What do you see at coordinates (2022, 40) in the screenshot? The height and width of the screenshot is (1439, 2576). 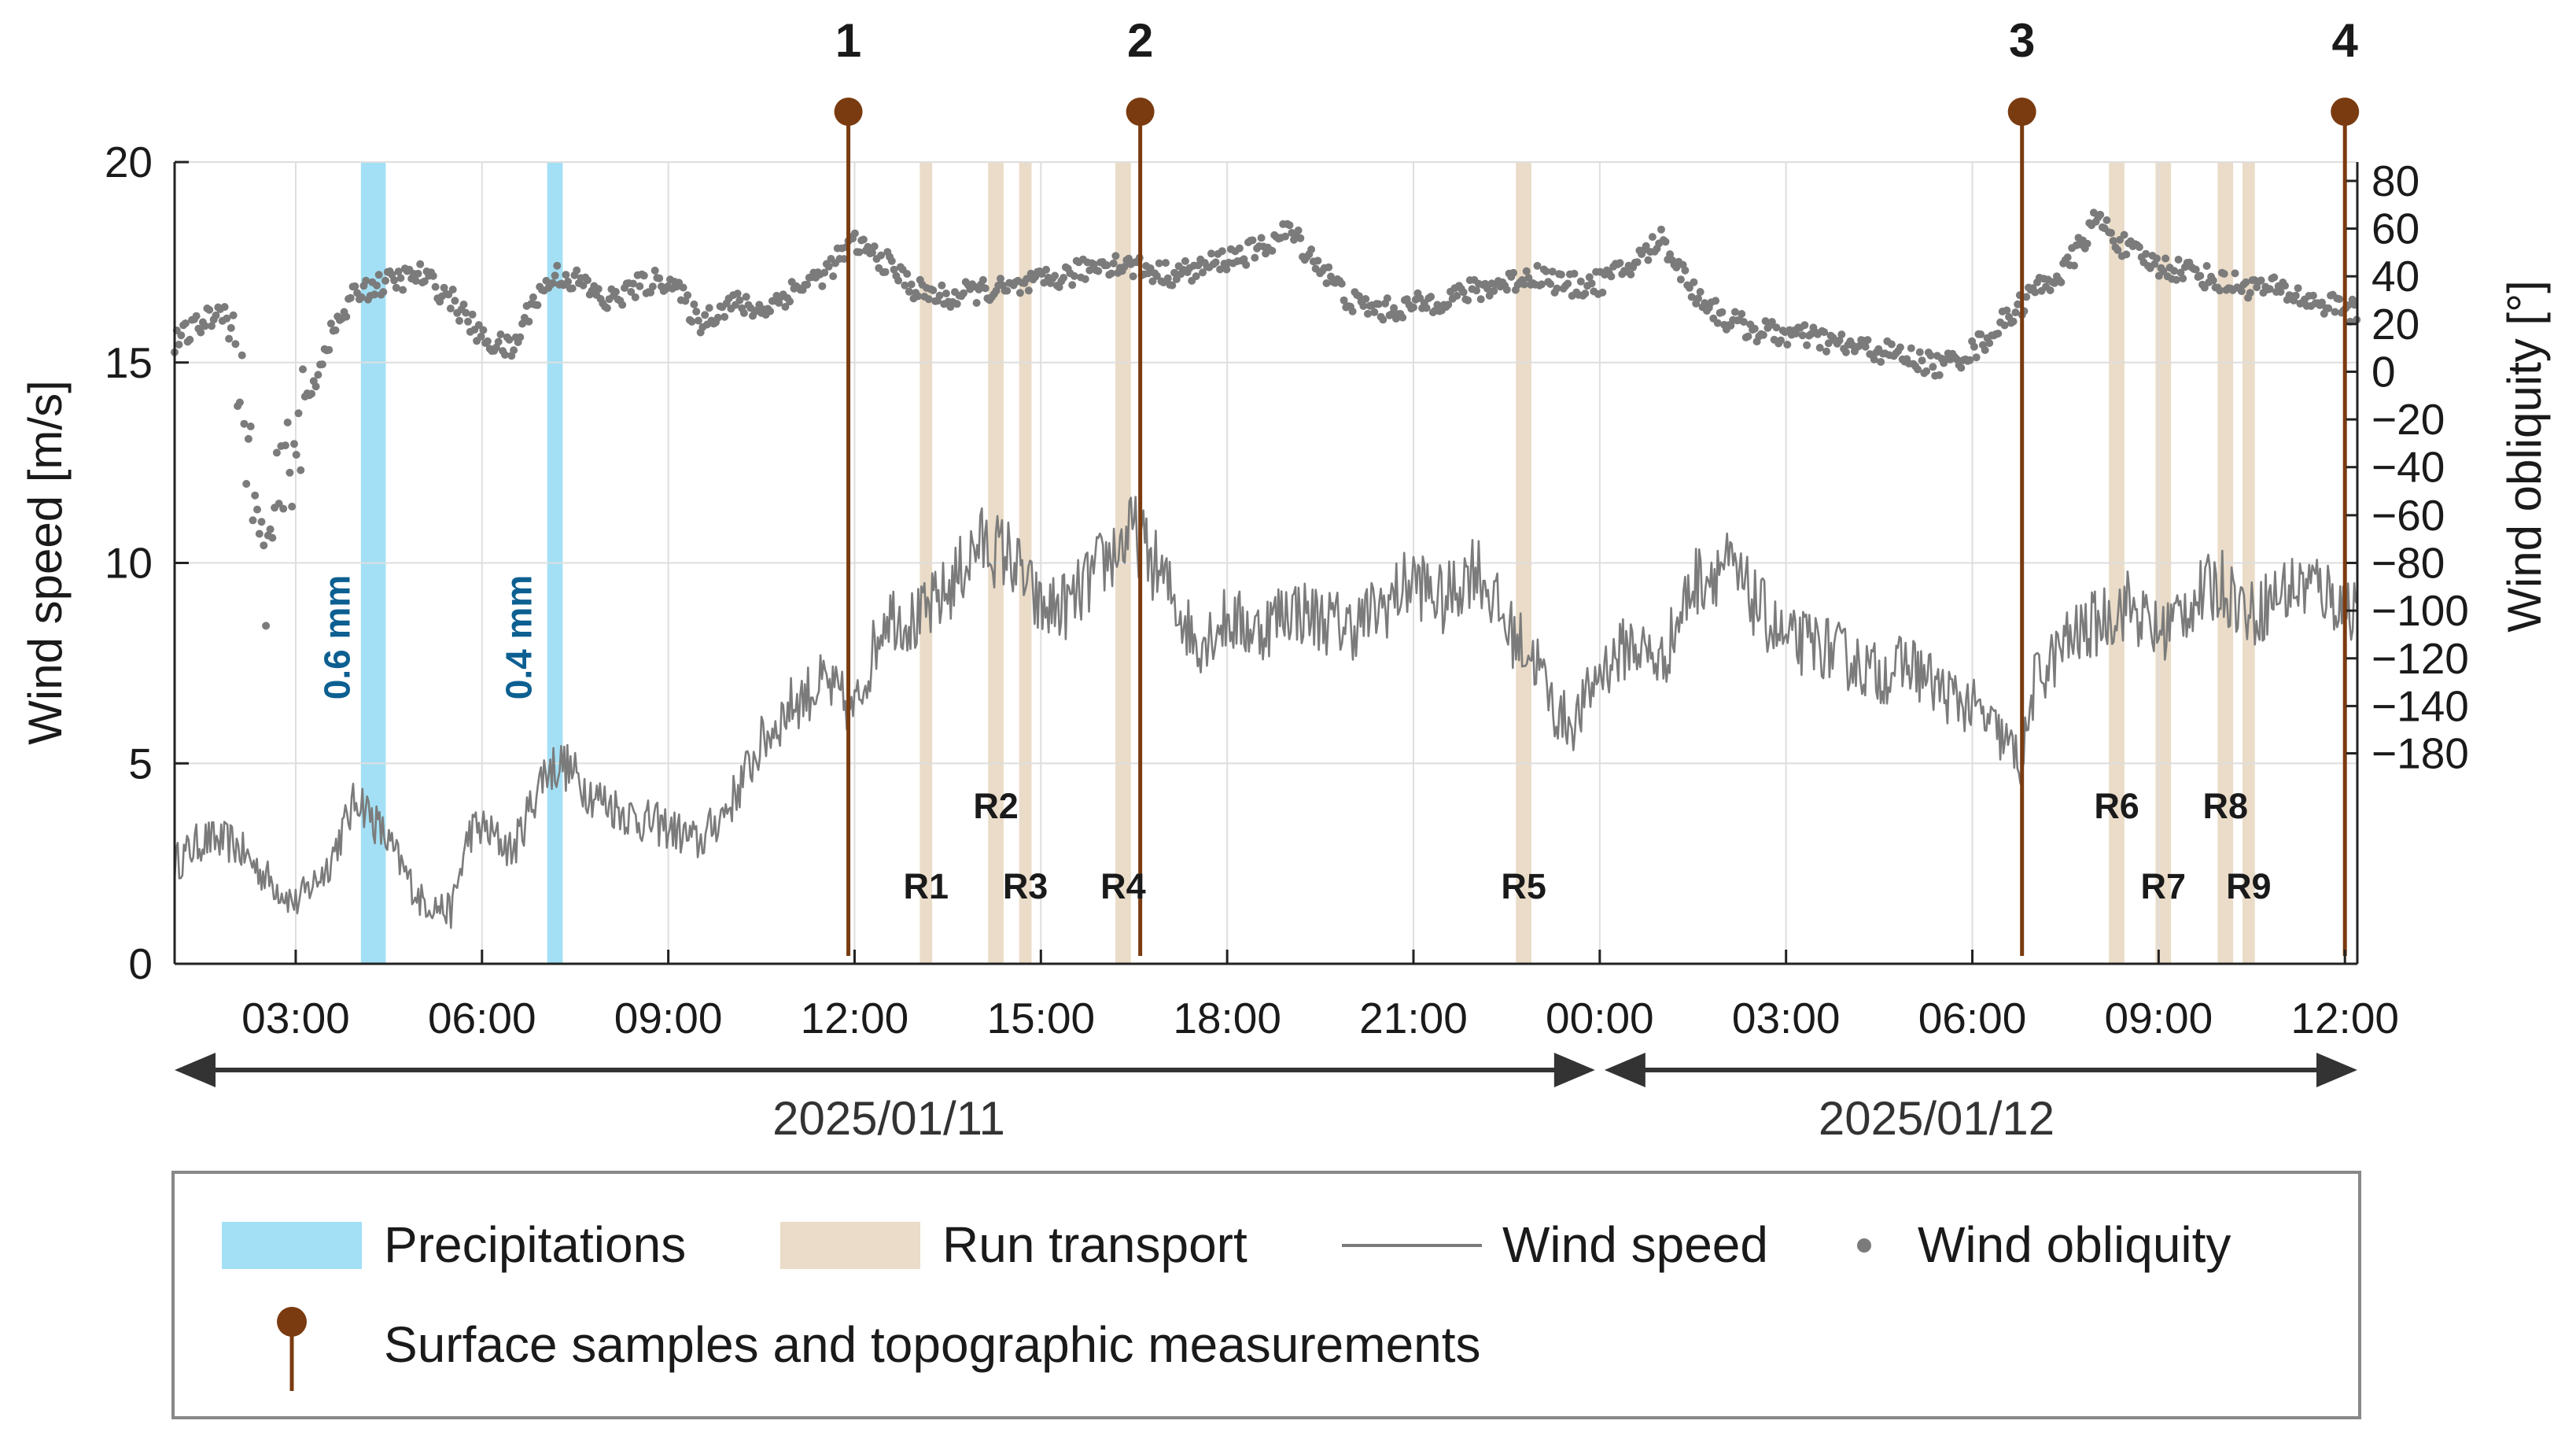 I see `sample-label-3: 3` at bounding box center [2022, 40].